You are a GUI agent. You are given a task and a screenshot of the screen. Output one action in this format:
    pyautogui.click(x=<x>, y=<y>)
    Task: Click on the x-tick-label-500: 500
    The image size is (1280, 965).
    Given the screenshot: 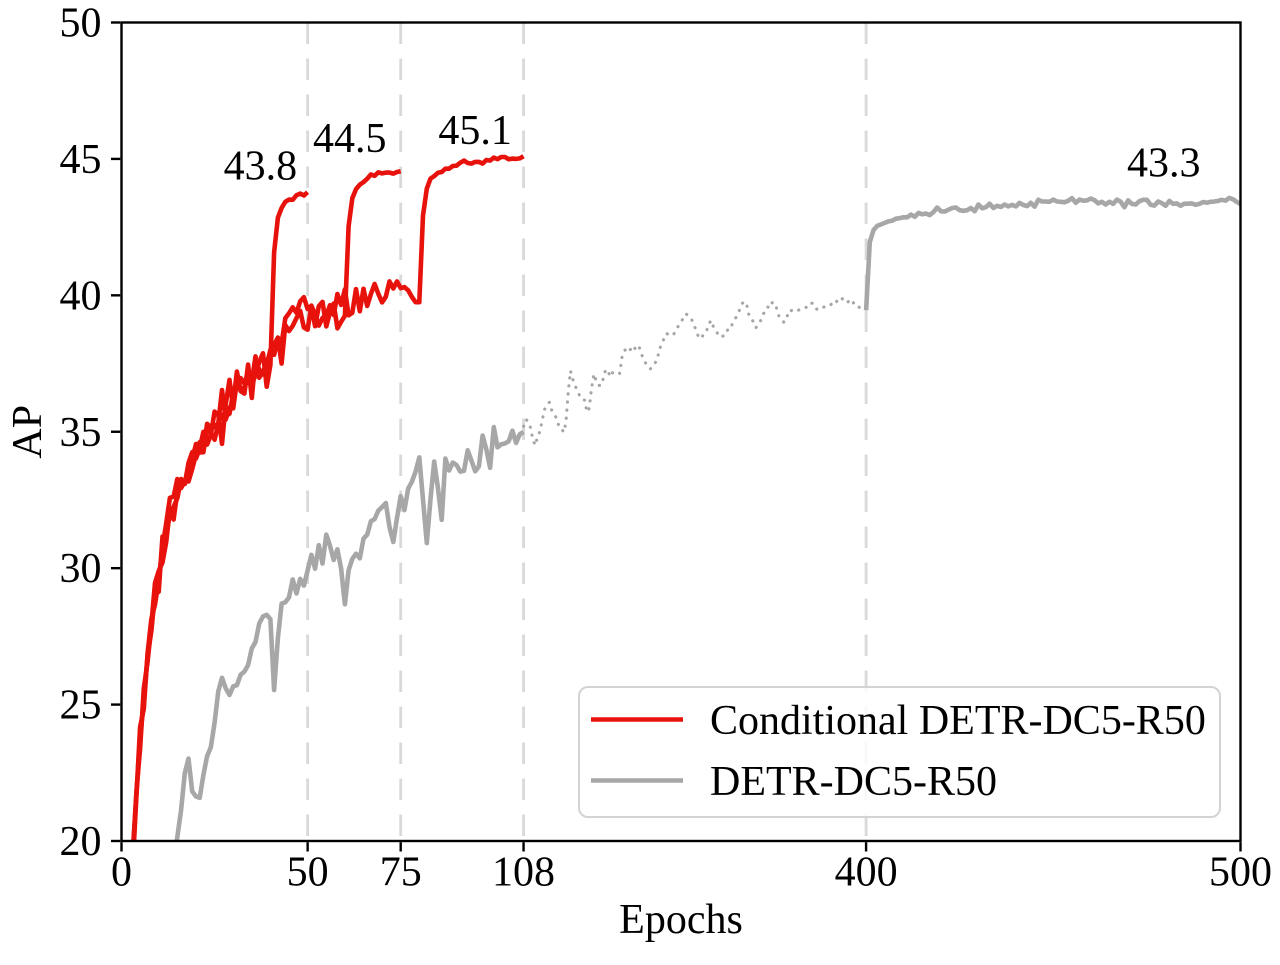 What is the action you would take?
    pyautogui.click(x=1240, y=873)
    